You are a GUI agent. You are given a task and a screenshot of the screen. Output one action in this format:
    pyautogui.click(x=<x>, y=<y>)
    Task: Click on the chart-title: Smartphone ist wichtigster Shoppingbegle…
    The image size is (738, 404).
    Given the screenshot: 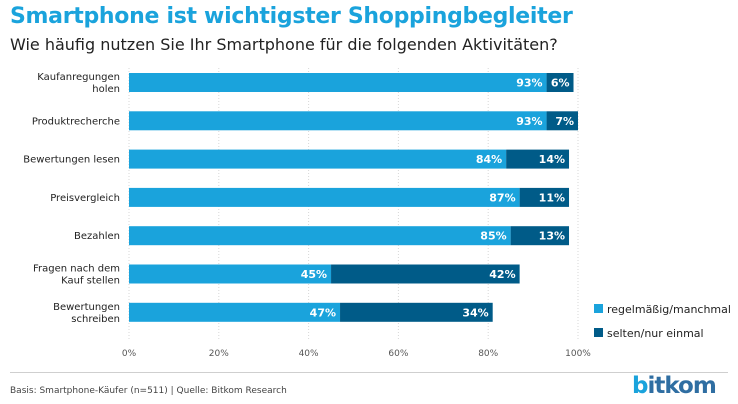 What is the action you would take?
    pyautogui.click(x=291, y=16)
    